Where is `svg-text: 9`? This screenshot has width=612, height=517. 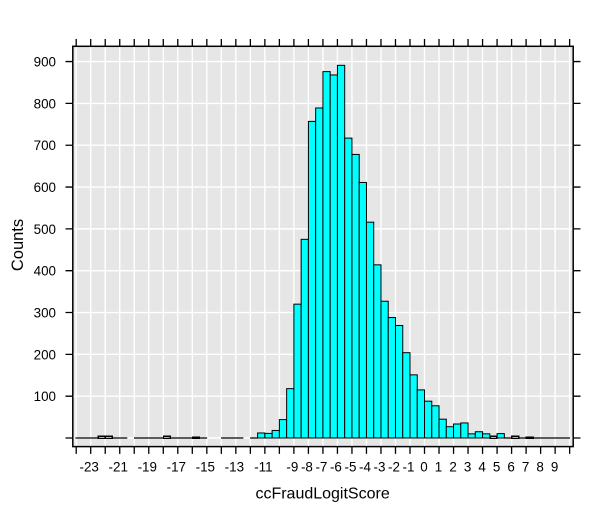 svg-text: 9 is located at coordinates (554, 467).